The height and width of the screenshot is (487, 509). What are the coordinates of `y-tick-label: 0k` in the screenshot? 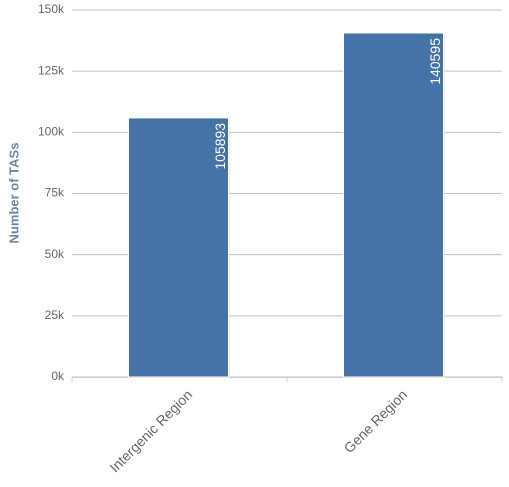 It's located at (58, 376).